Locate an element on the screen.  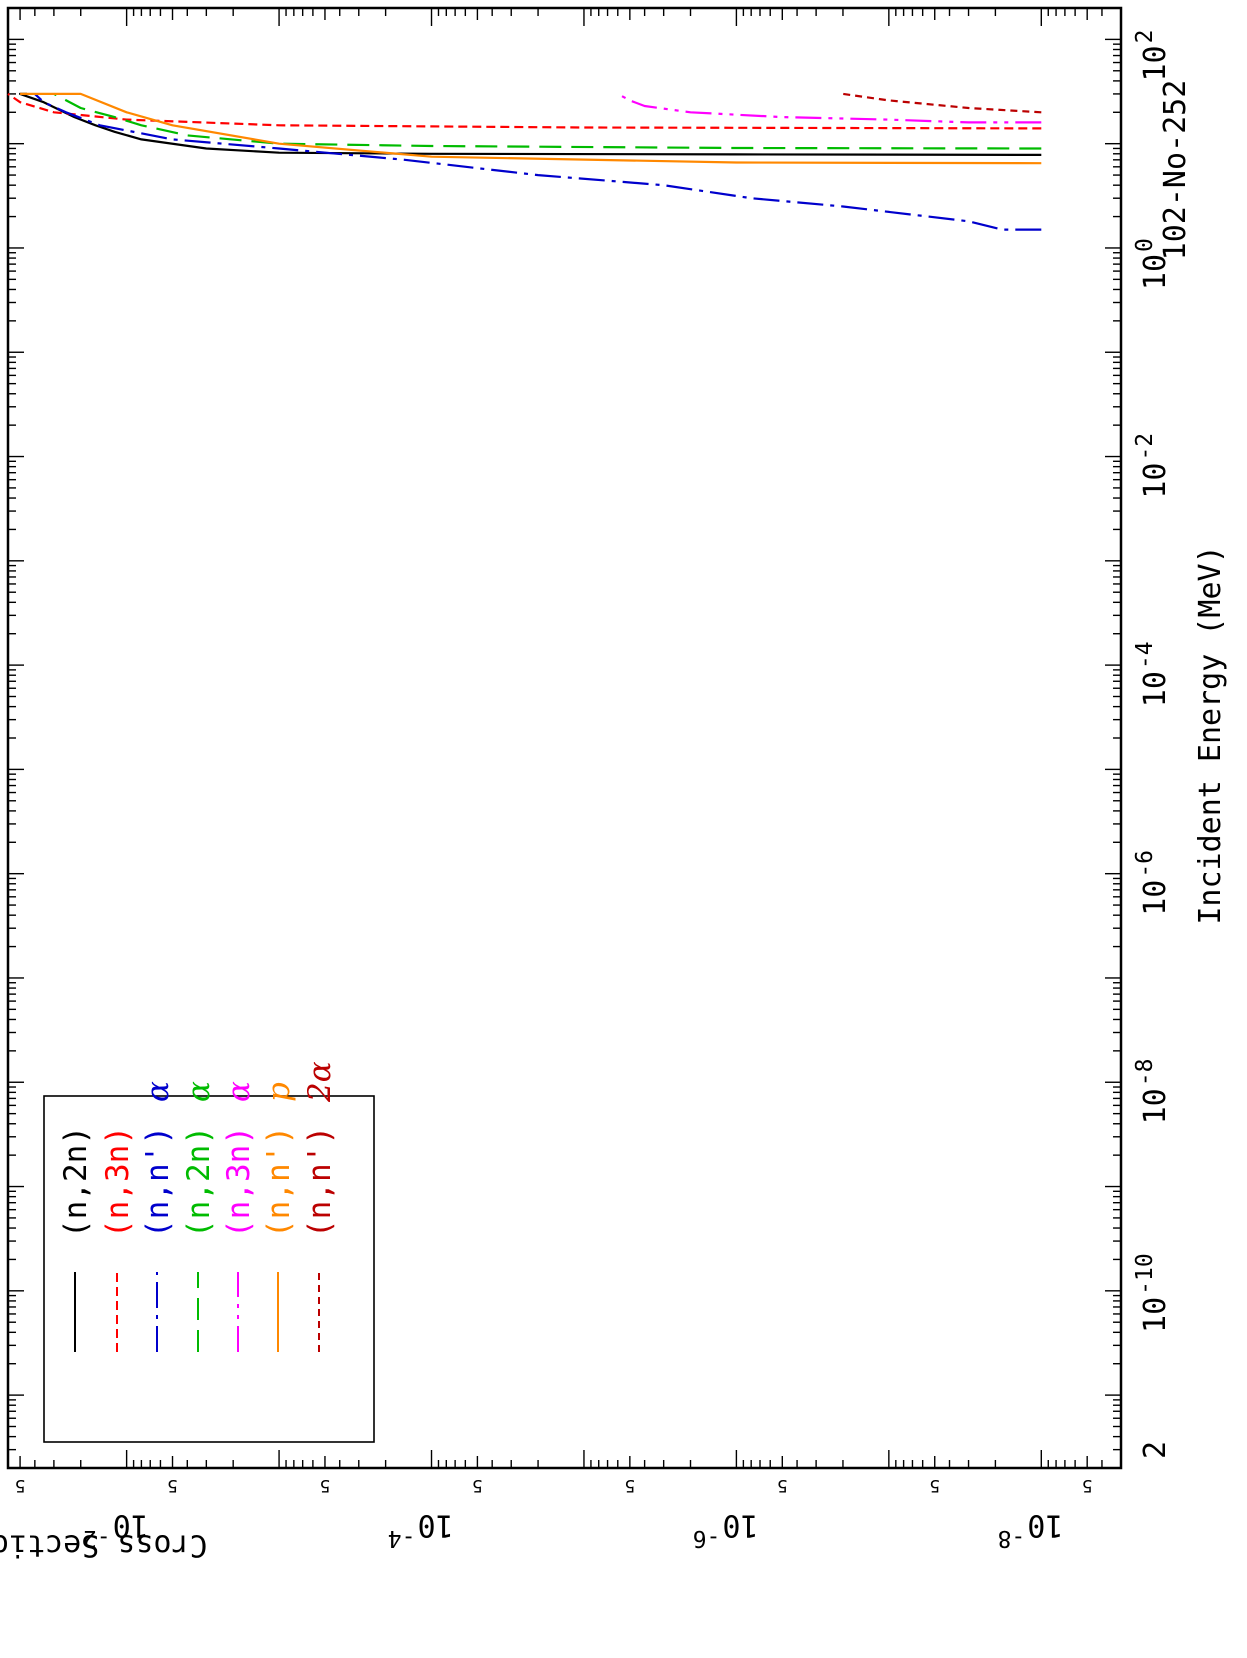
y-tick-labels: 10⁻² 10⁻⁴ 10⁻⁶ 10⁻⁸⁵ 5 5 5 5 5 5 5 is located at coordinates (554, 1513).